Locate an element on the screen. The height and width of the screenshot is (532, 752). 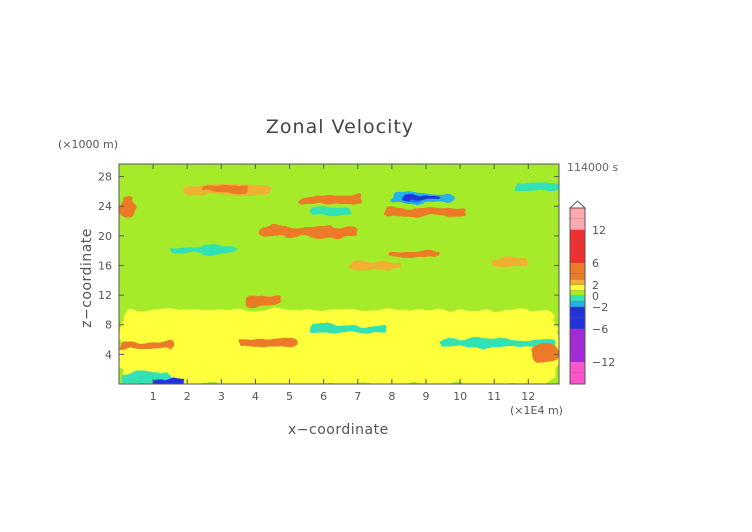
colorbar-tick-label: 0 is located at coordinates (595, 296).